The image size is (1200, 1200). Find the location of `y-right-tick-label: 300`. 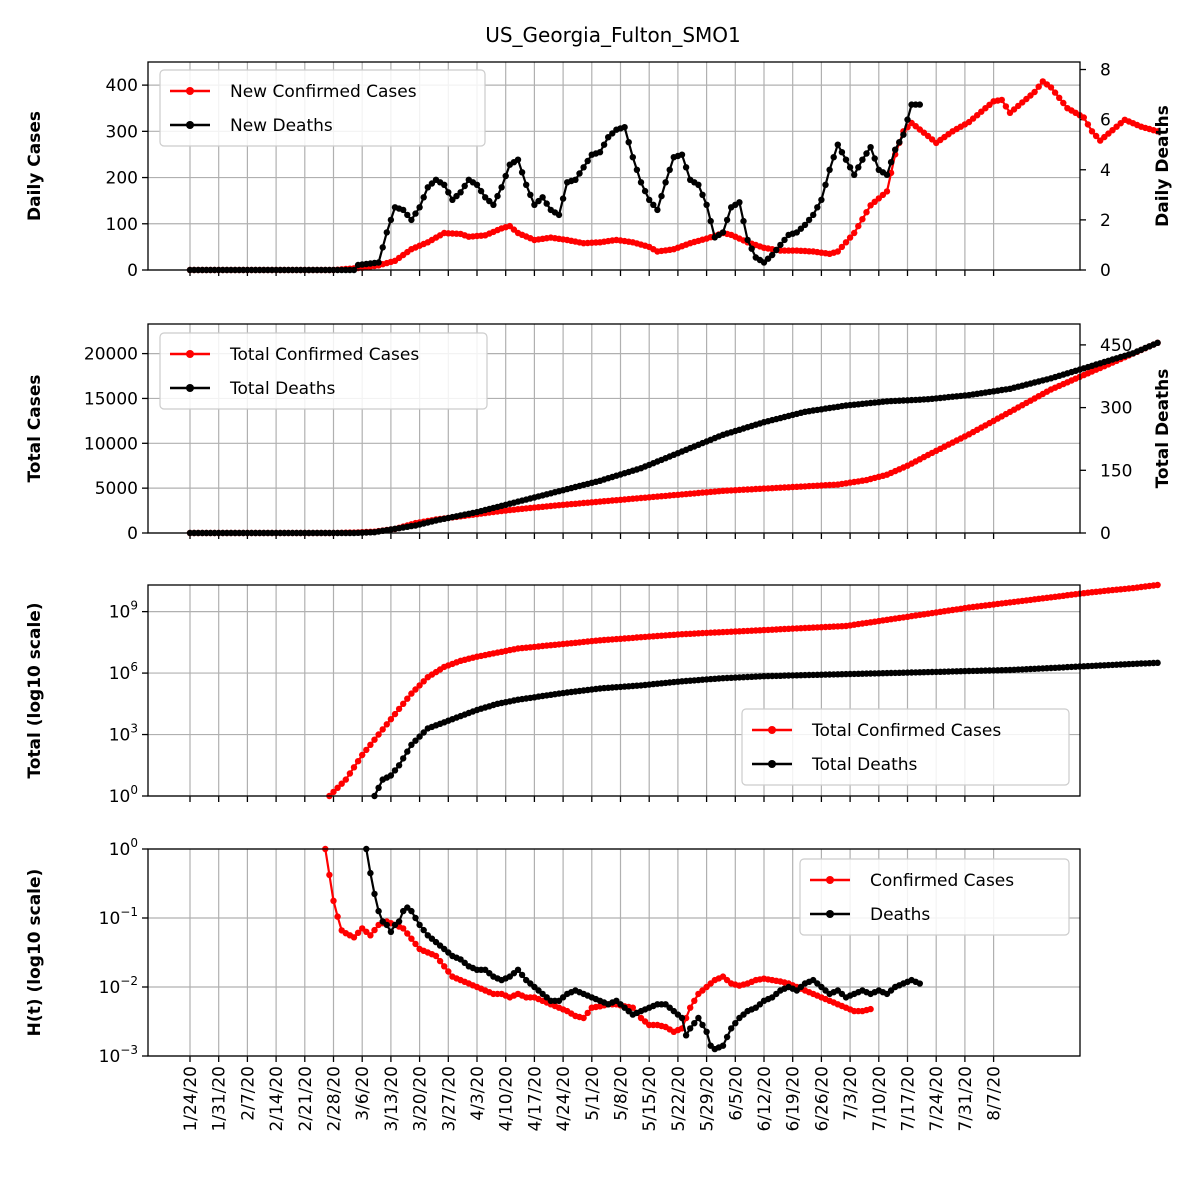

y-right-tick-label: 300 is located at coordinates (1116, 409).